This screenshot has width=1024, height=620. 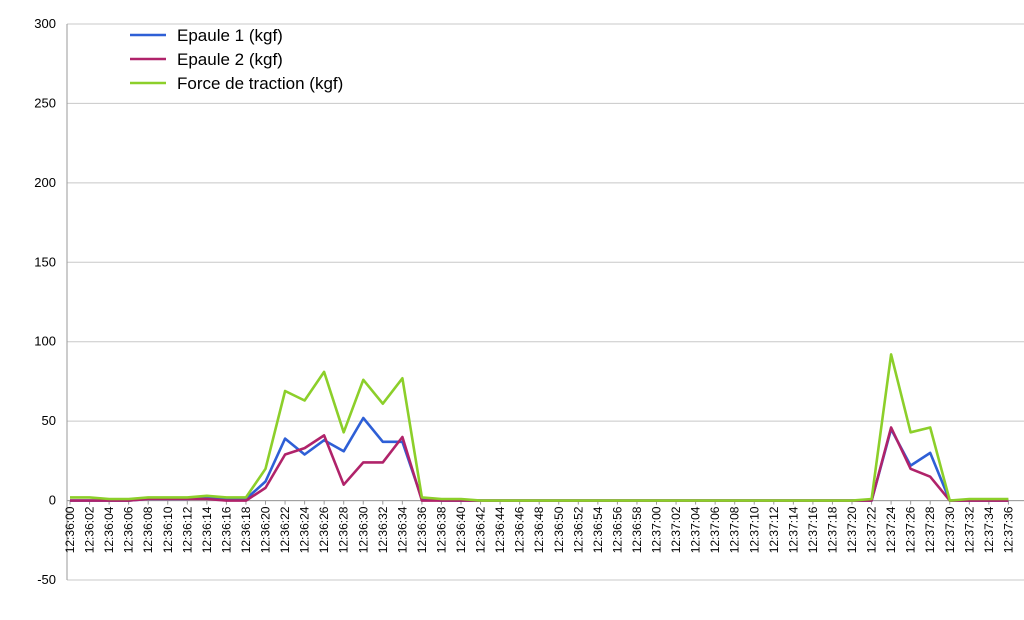 I want to click on legend-label-3: Force de traction (kgf), so click(x=260, y=83).